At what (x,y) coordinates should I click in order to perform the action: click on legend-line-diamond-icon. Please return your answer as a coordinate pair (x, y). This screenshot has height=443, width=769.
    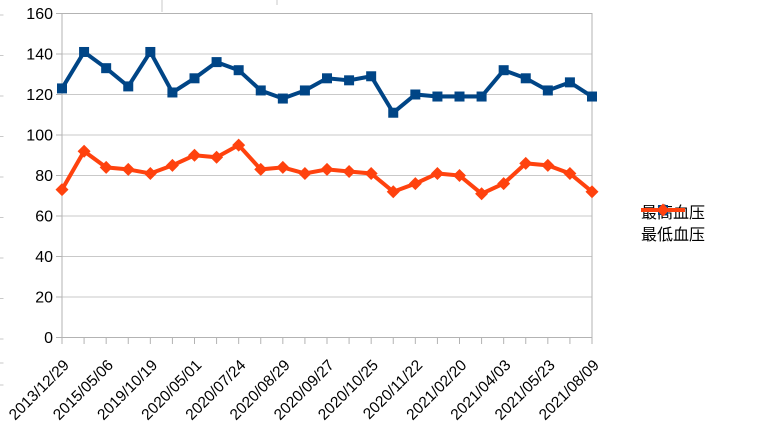
    Looking at the image, I should click on (663, 210).